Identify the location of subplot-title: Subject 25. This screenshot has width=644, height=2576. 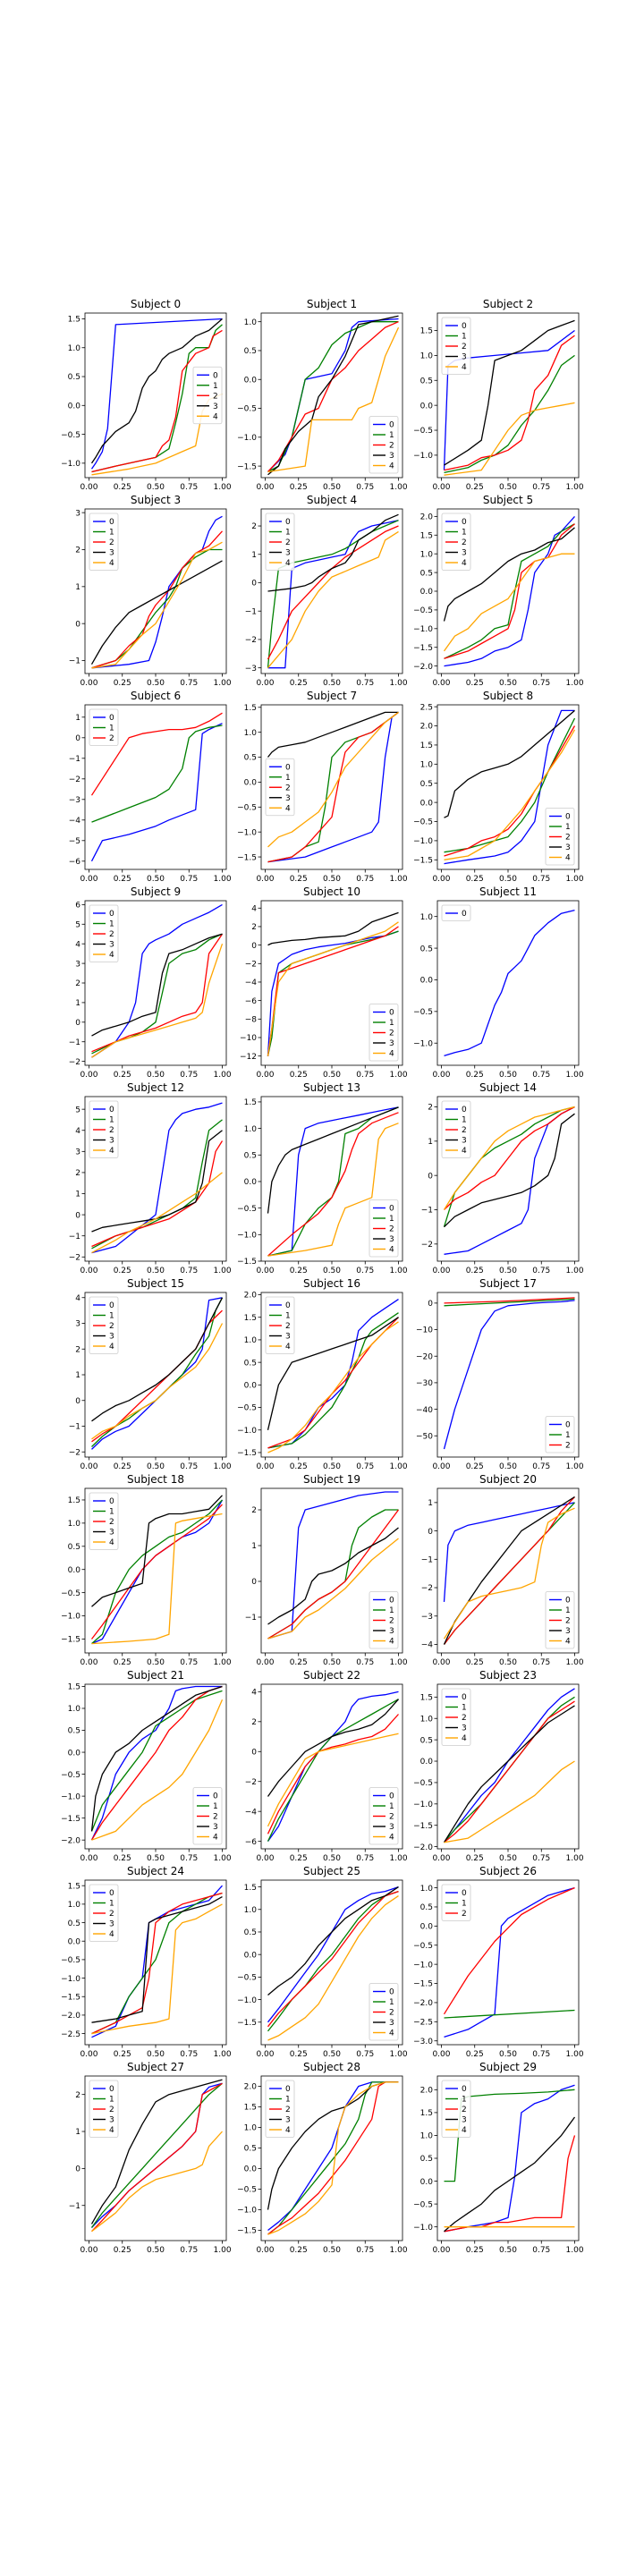
(331, 1871).